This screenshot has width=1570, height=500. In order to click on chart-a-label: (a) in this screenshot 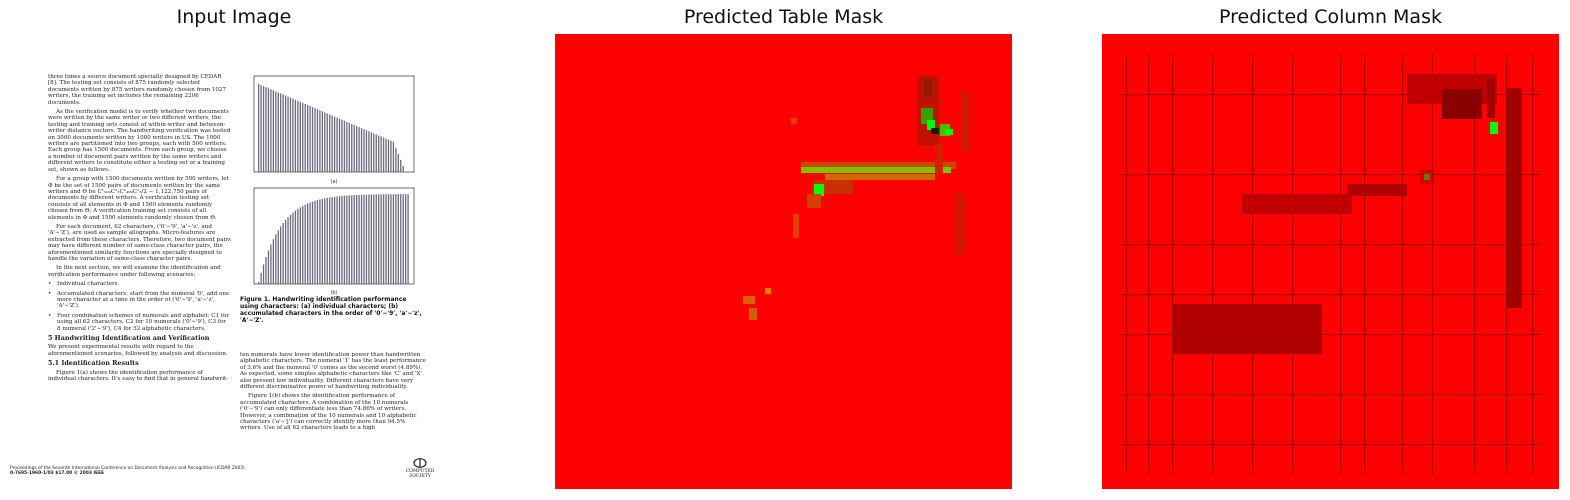, I will do `click(334, 182)`.